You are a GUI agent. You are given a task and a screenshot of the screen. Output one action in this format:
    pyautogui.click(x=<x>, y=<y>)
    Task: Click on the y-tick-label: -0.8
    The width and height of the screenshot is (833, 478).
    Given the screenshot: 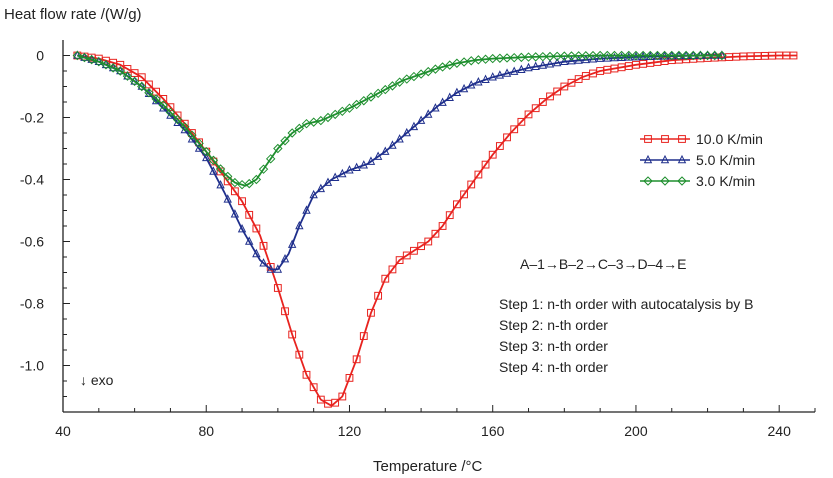 What is the action you would take?
    pyautogui.click(x=32, y=304)
    